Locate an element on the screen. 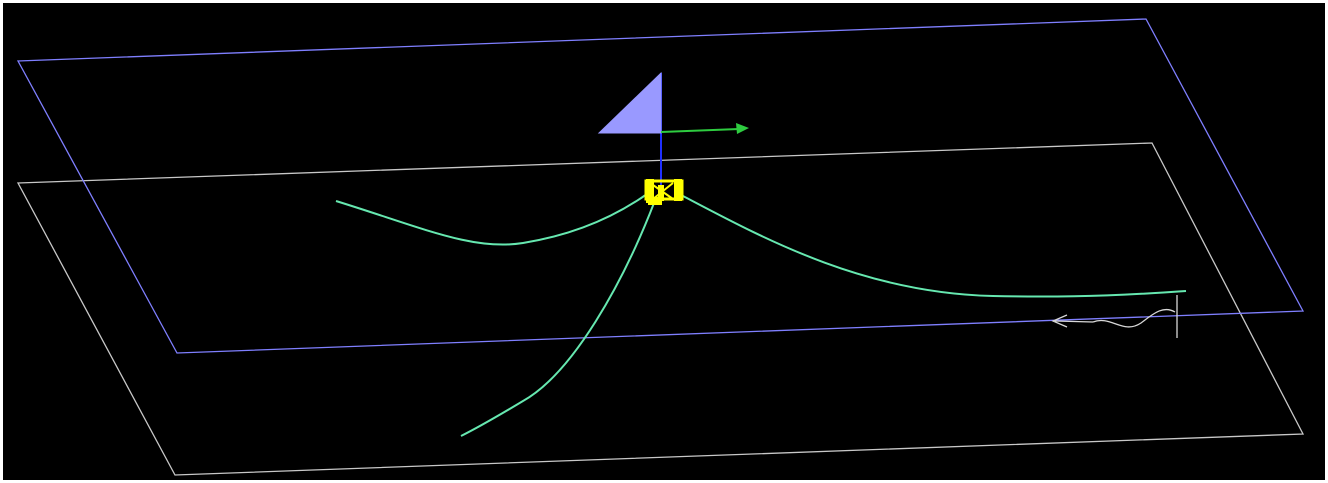 The width and height of the screenshot is (1328, 483). mooring-line-right is located at coordinates (934, 246).